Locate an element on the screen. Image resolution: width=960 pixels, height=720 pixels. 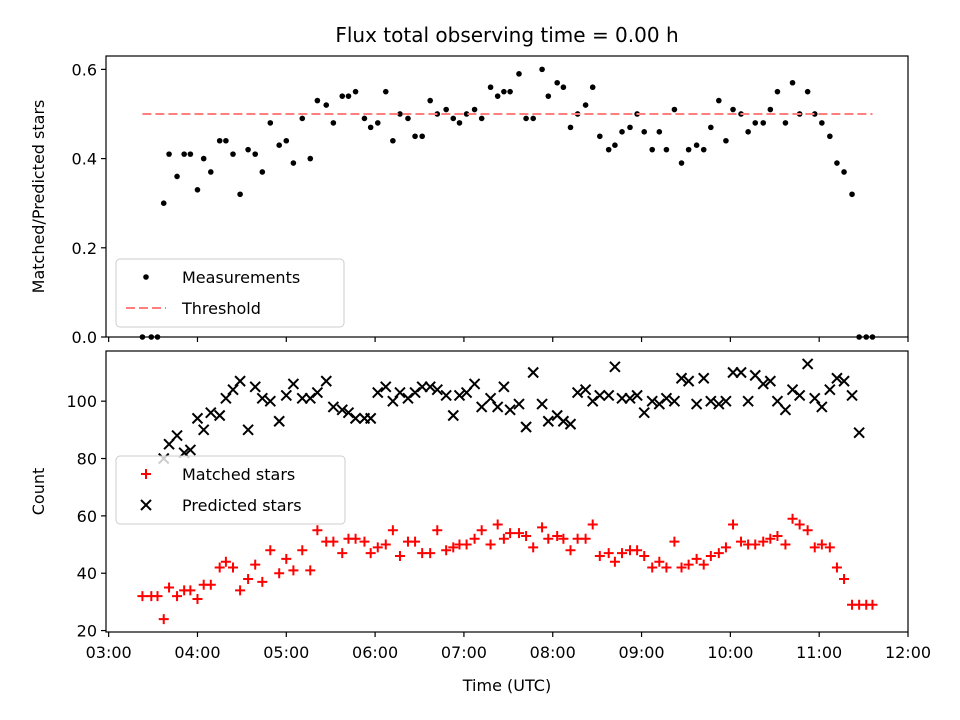
chart-title: Flux total observing time = 0.00 h is located at coordinates (506, 35).